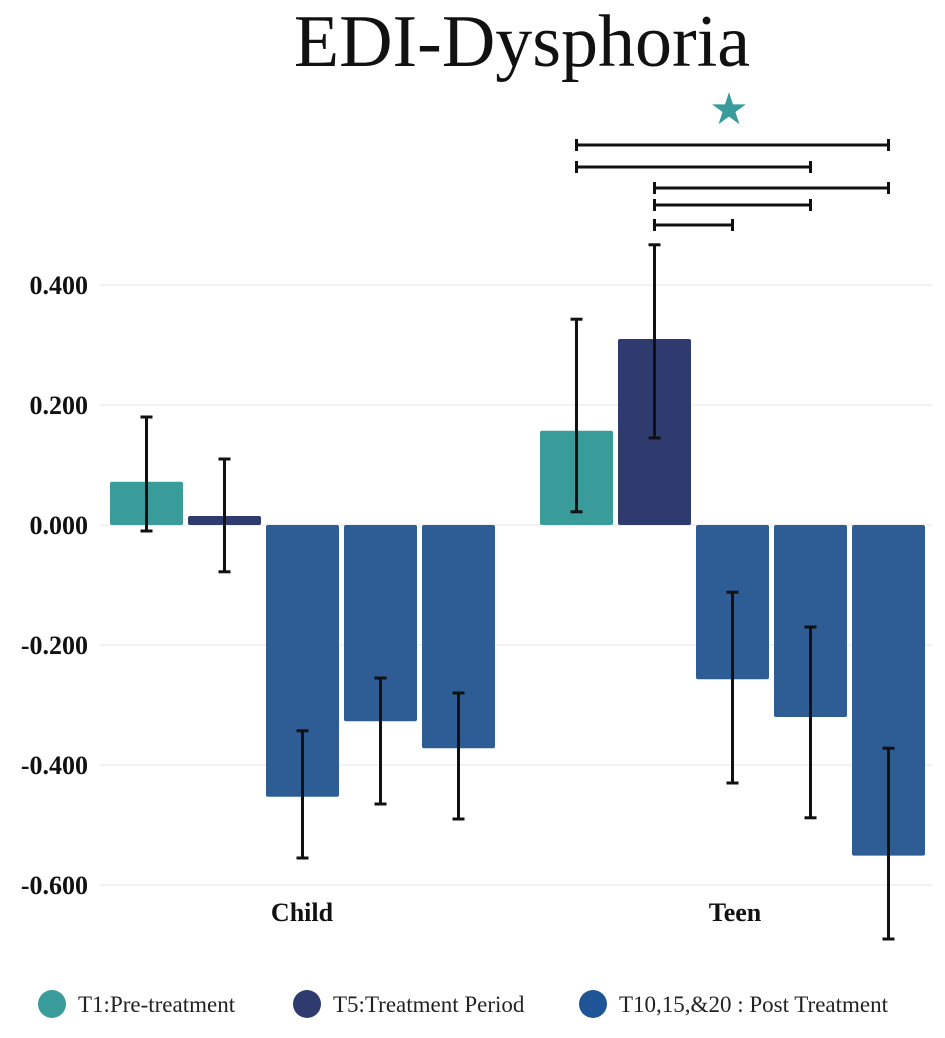 Image resolution: width=945 pixels, height=1038 pixels. I want to click on significance-layer: ★, so click(732, 157).